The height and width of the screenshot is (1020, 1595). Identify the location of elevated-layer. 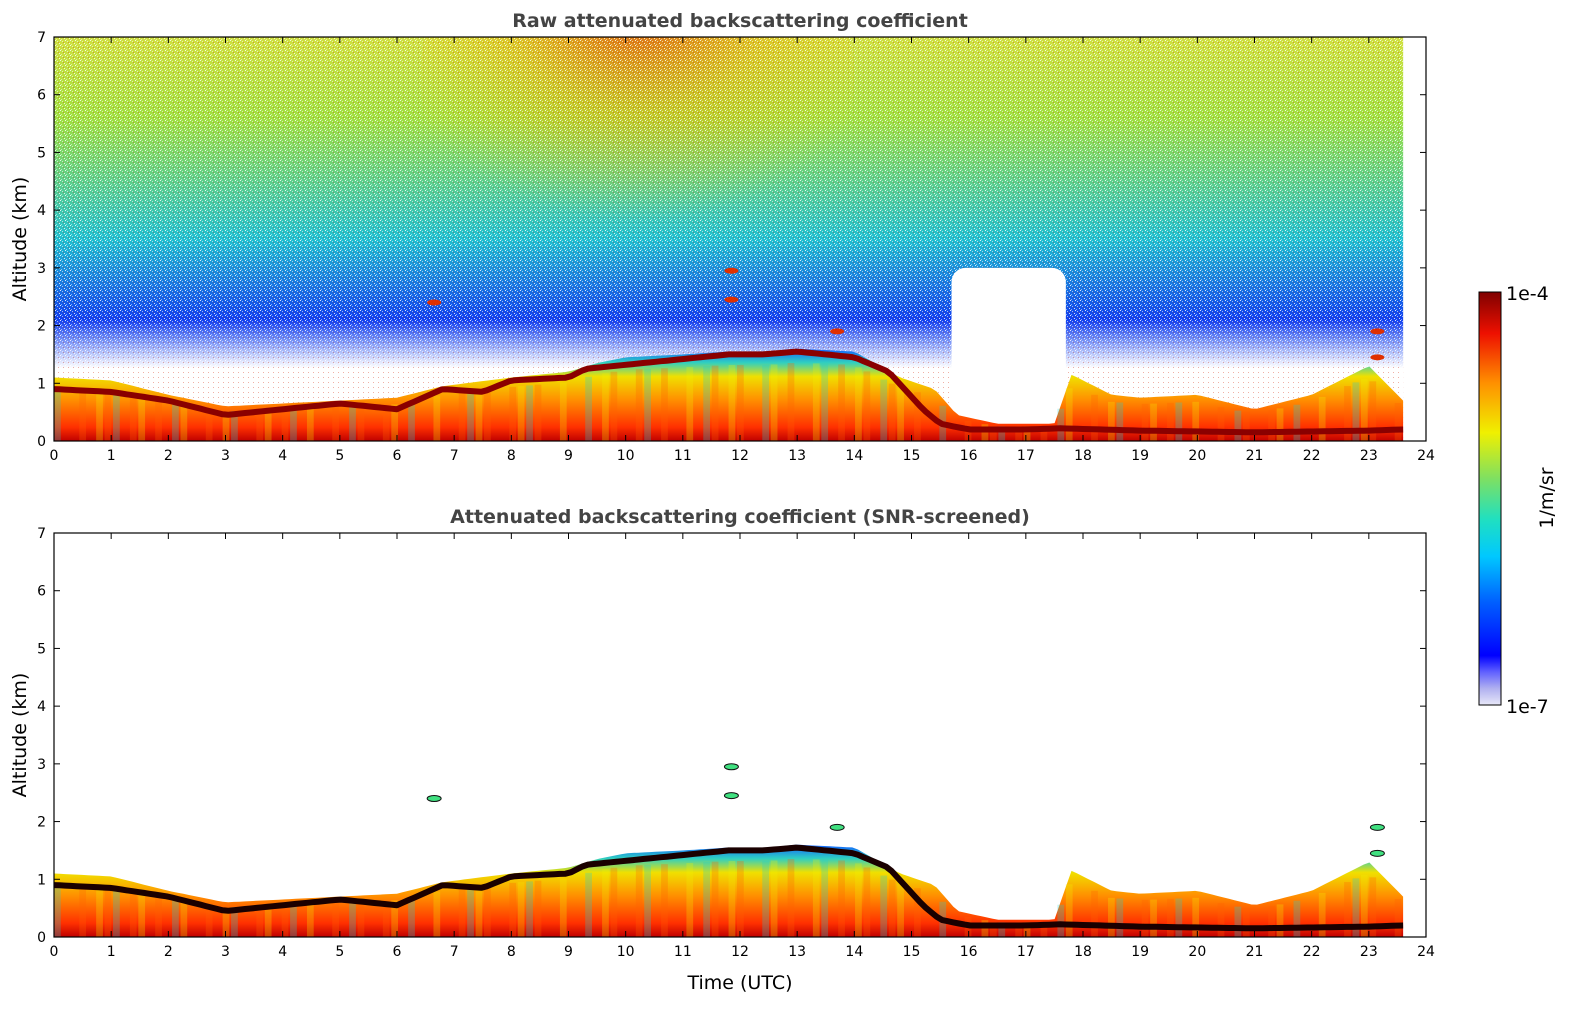
(729, 888).